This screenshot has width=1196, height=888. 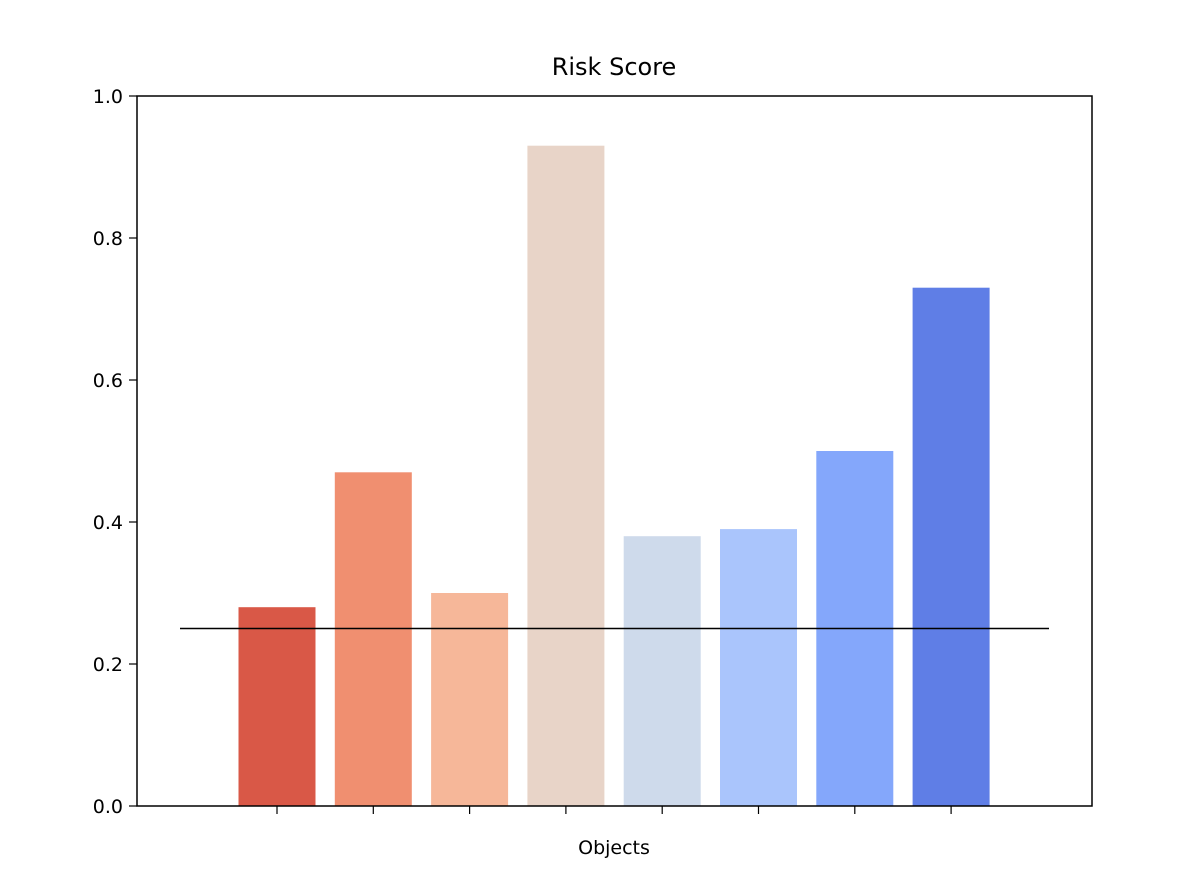 What do you see at coordinates (614, 67) in the screenshot?
I see `chart-title: Risk Score` at bounding box center [614, 67].